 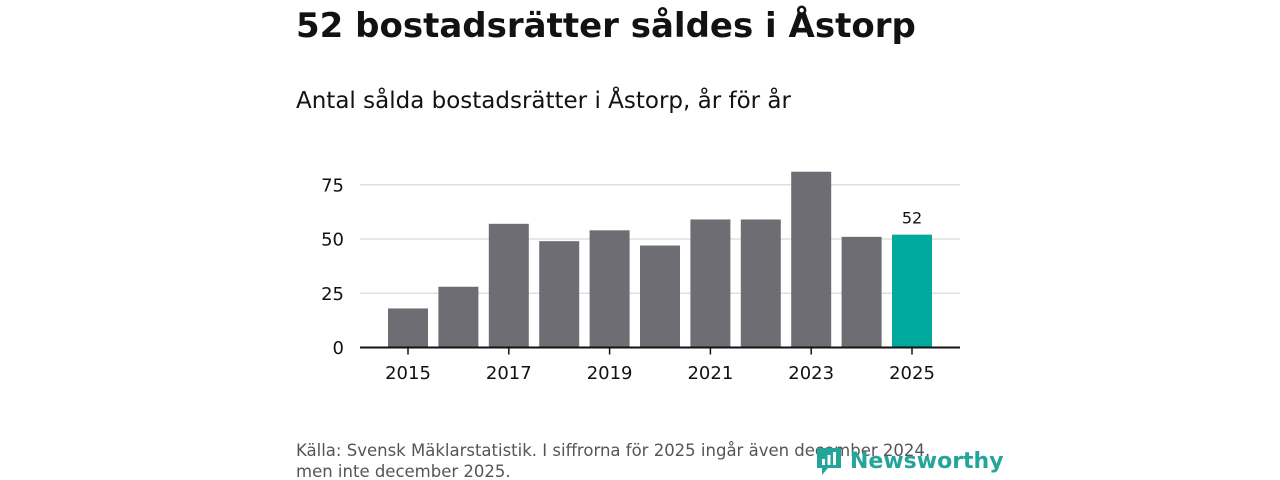 What do you see at coordinates (861, 292) in the screenshot?
I see `bar-2024` at bounding box center [861, 292].